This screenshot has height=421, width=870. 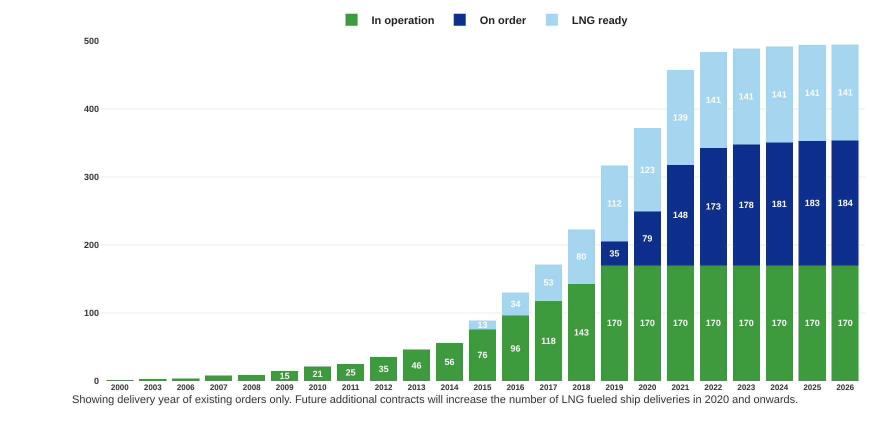 I want to click on x-tick-label: 2008, so click(x=252, y=387).